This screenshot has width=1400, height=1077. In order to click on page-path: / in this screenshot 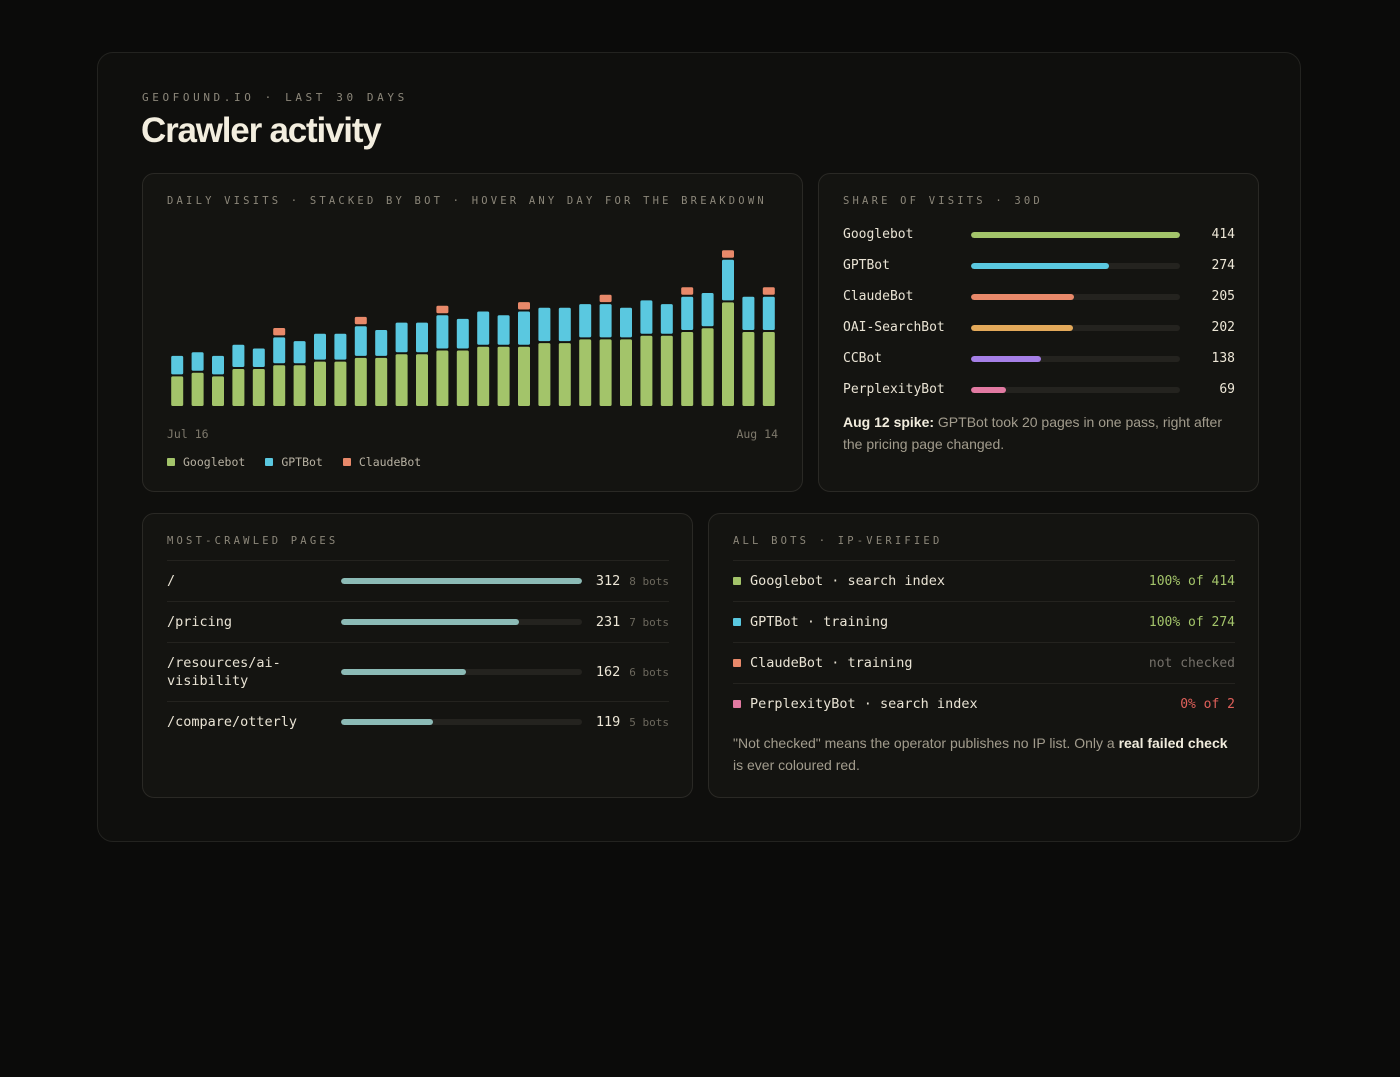, I will do `click(171, 581)`.